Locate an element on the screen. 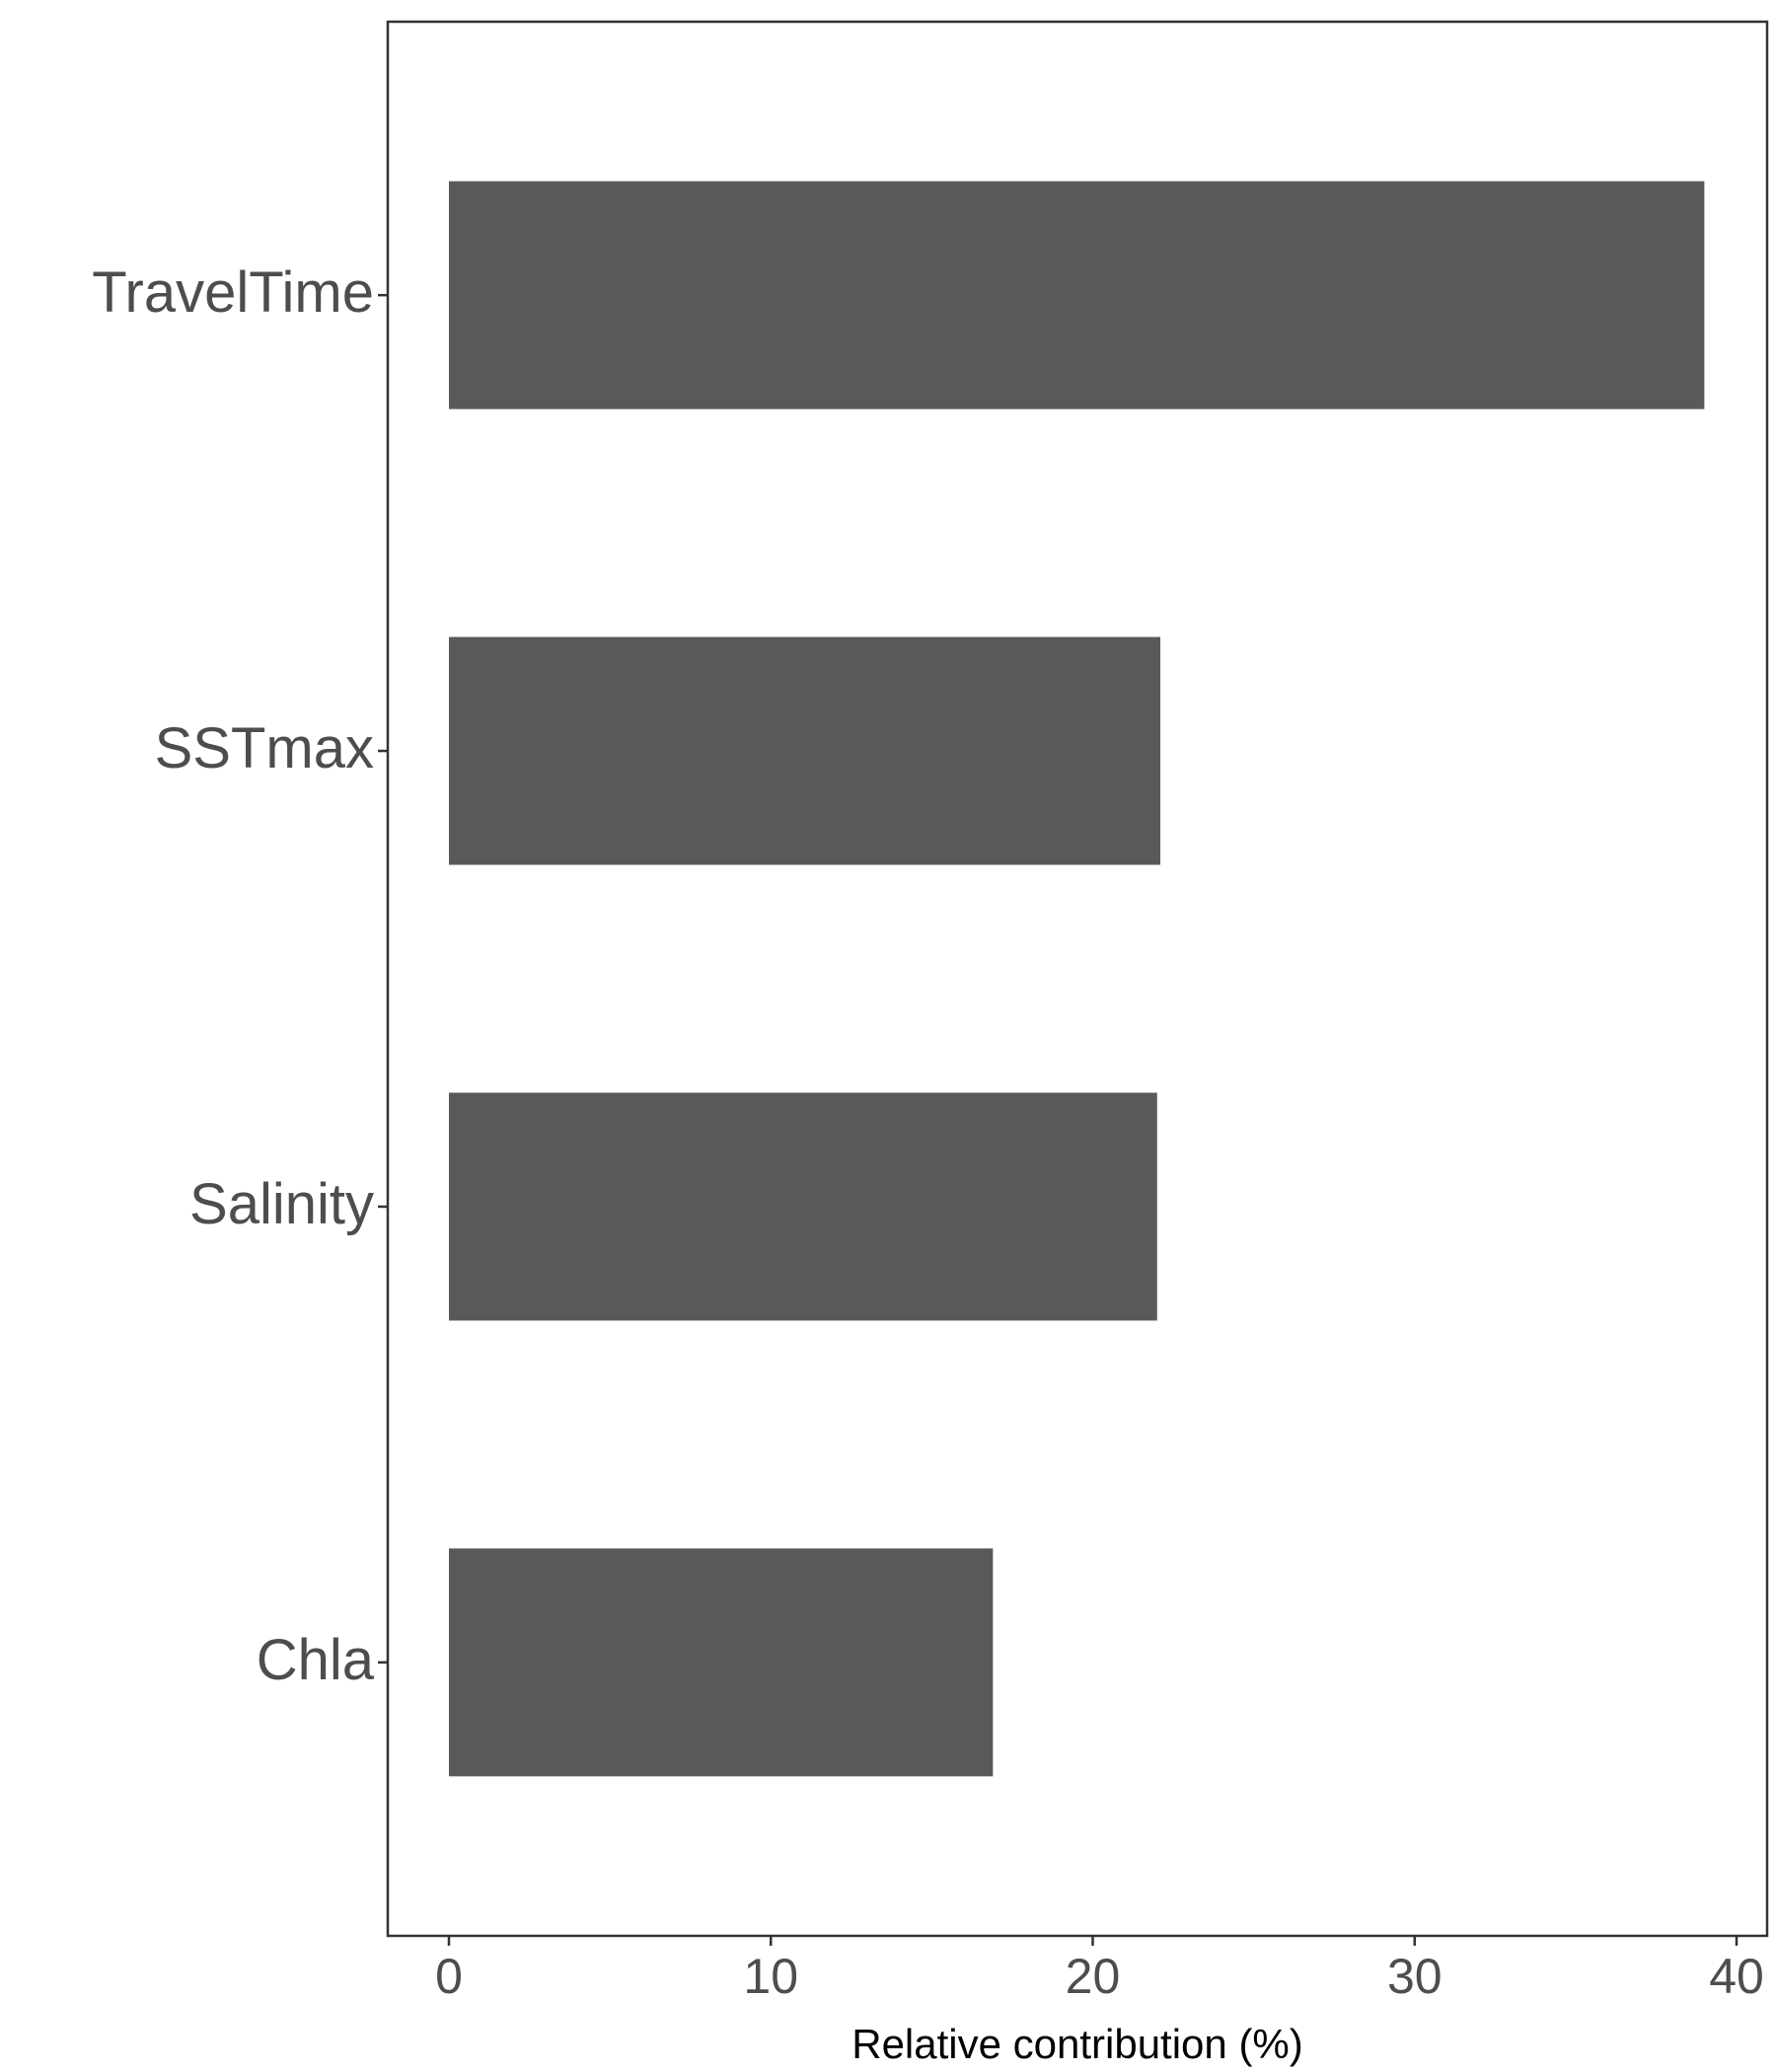 The width and height of the screenshot is (1776, 2072). x-tick-label-20: 20 is located at coordinates (1093, 1977).